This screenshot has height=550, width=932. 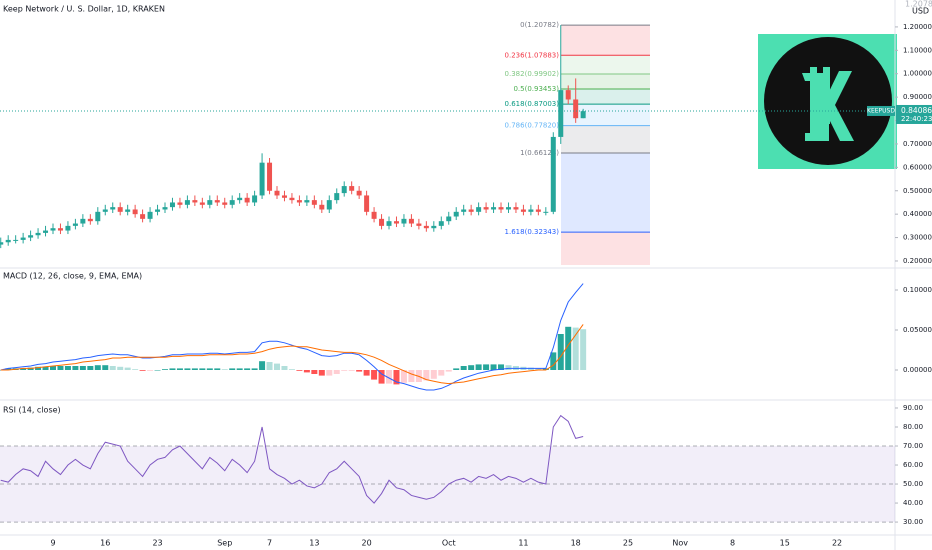 What do you see at coordinates (292, 459) in the screenshot?
I see `values-line` at bounding box center [292, 459].